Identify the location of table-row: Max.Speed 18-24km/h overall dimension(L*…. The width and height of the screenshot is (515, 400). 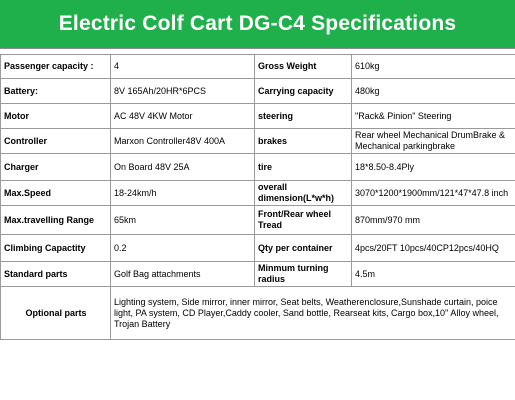
(257, 193).